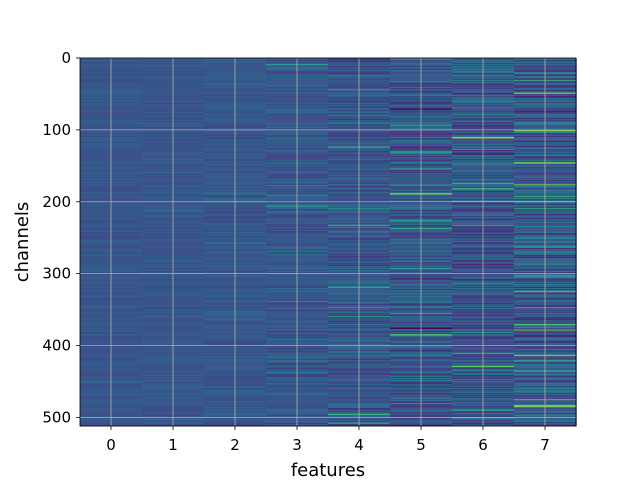 The height and width of the screenshot is (480, 640). What do you see at coordinates (56, 130) in the screenshot?
I see `y-tick-label: 100` at bounding box center [56, 130].